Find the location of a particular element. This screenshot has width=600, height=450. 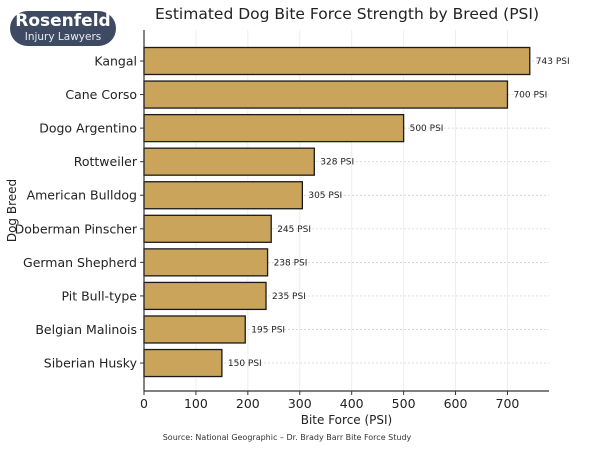

bar-rottweiler is located at coordinates (229, 161).